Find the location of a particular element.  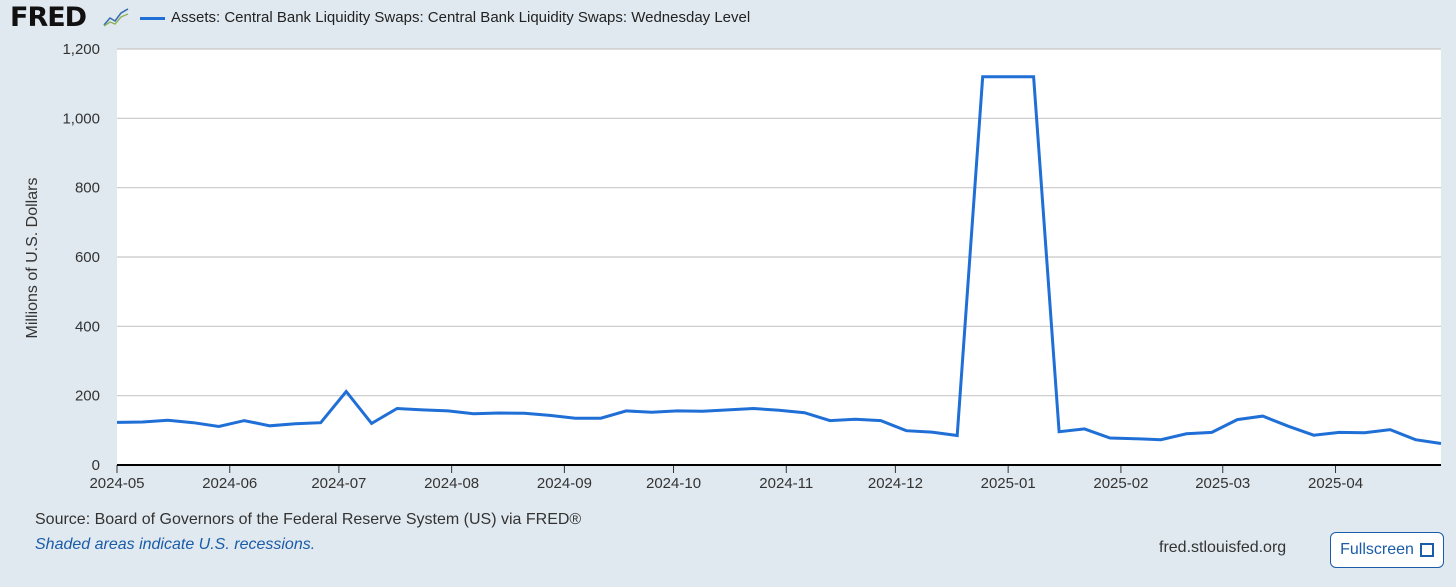

x-tick-label: 2024-10 is located at coordinates (673, 483).